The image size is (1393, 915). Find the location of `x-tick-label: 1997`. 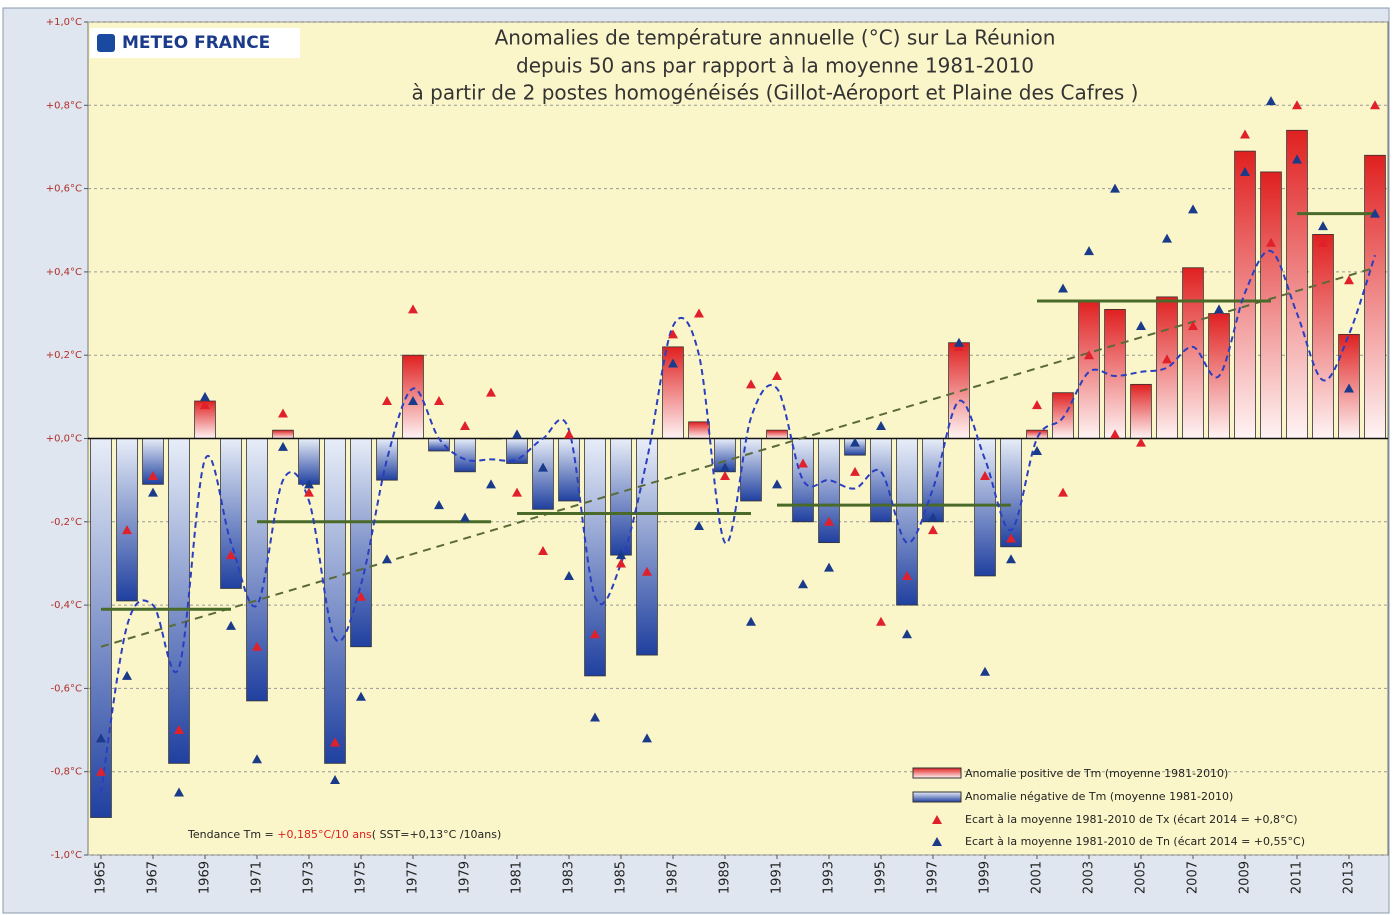

x-tick-label: 1997 is located at coordinates (933, 877).